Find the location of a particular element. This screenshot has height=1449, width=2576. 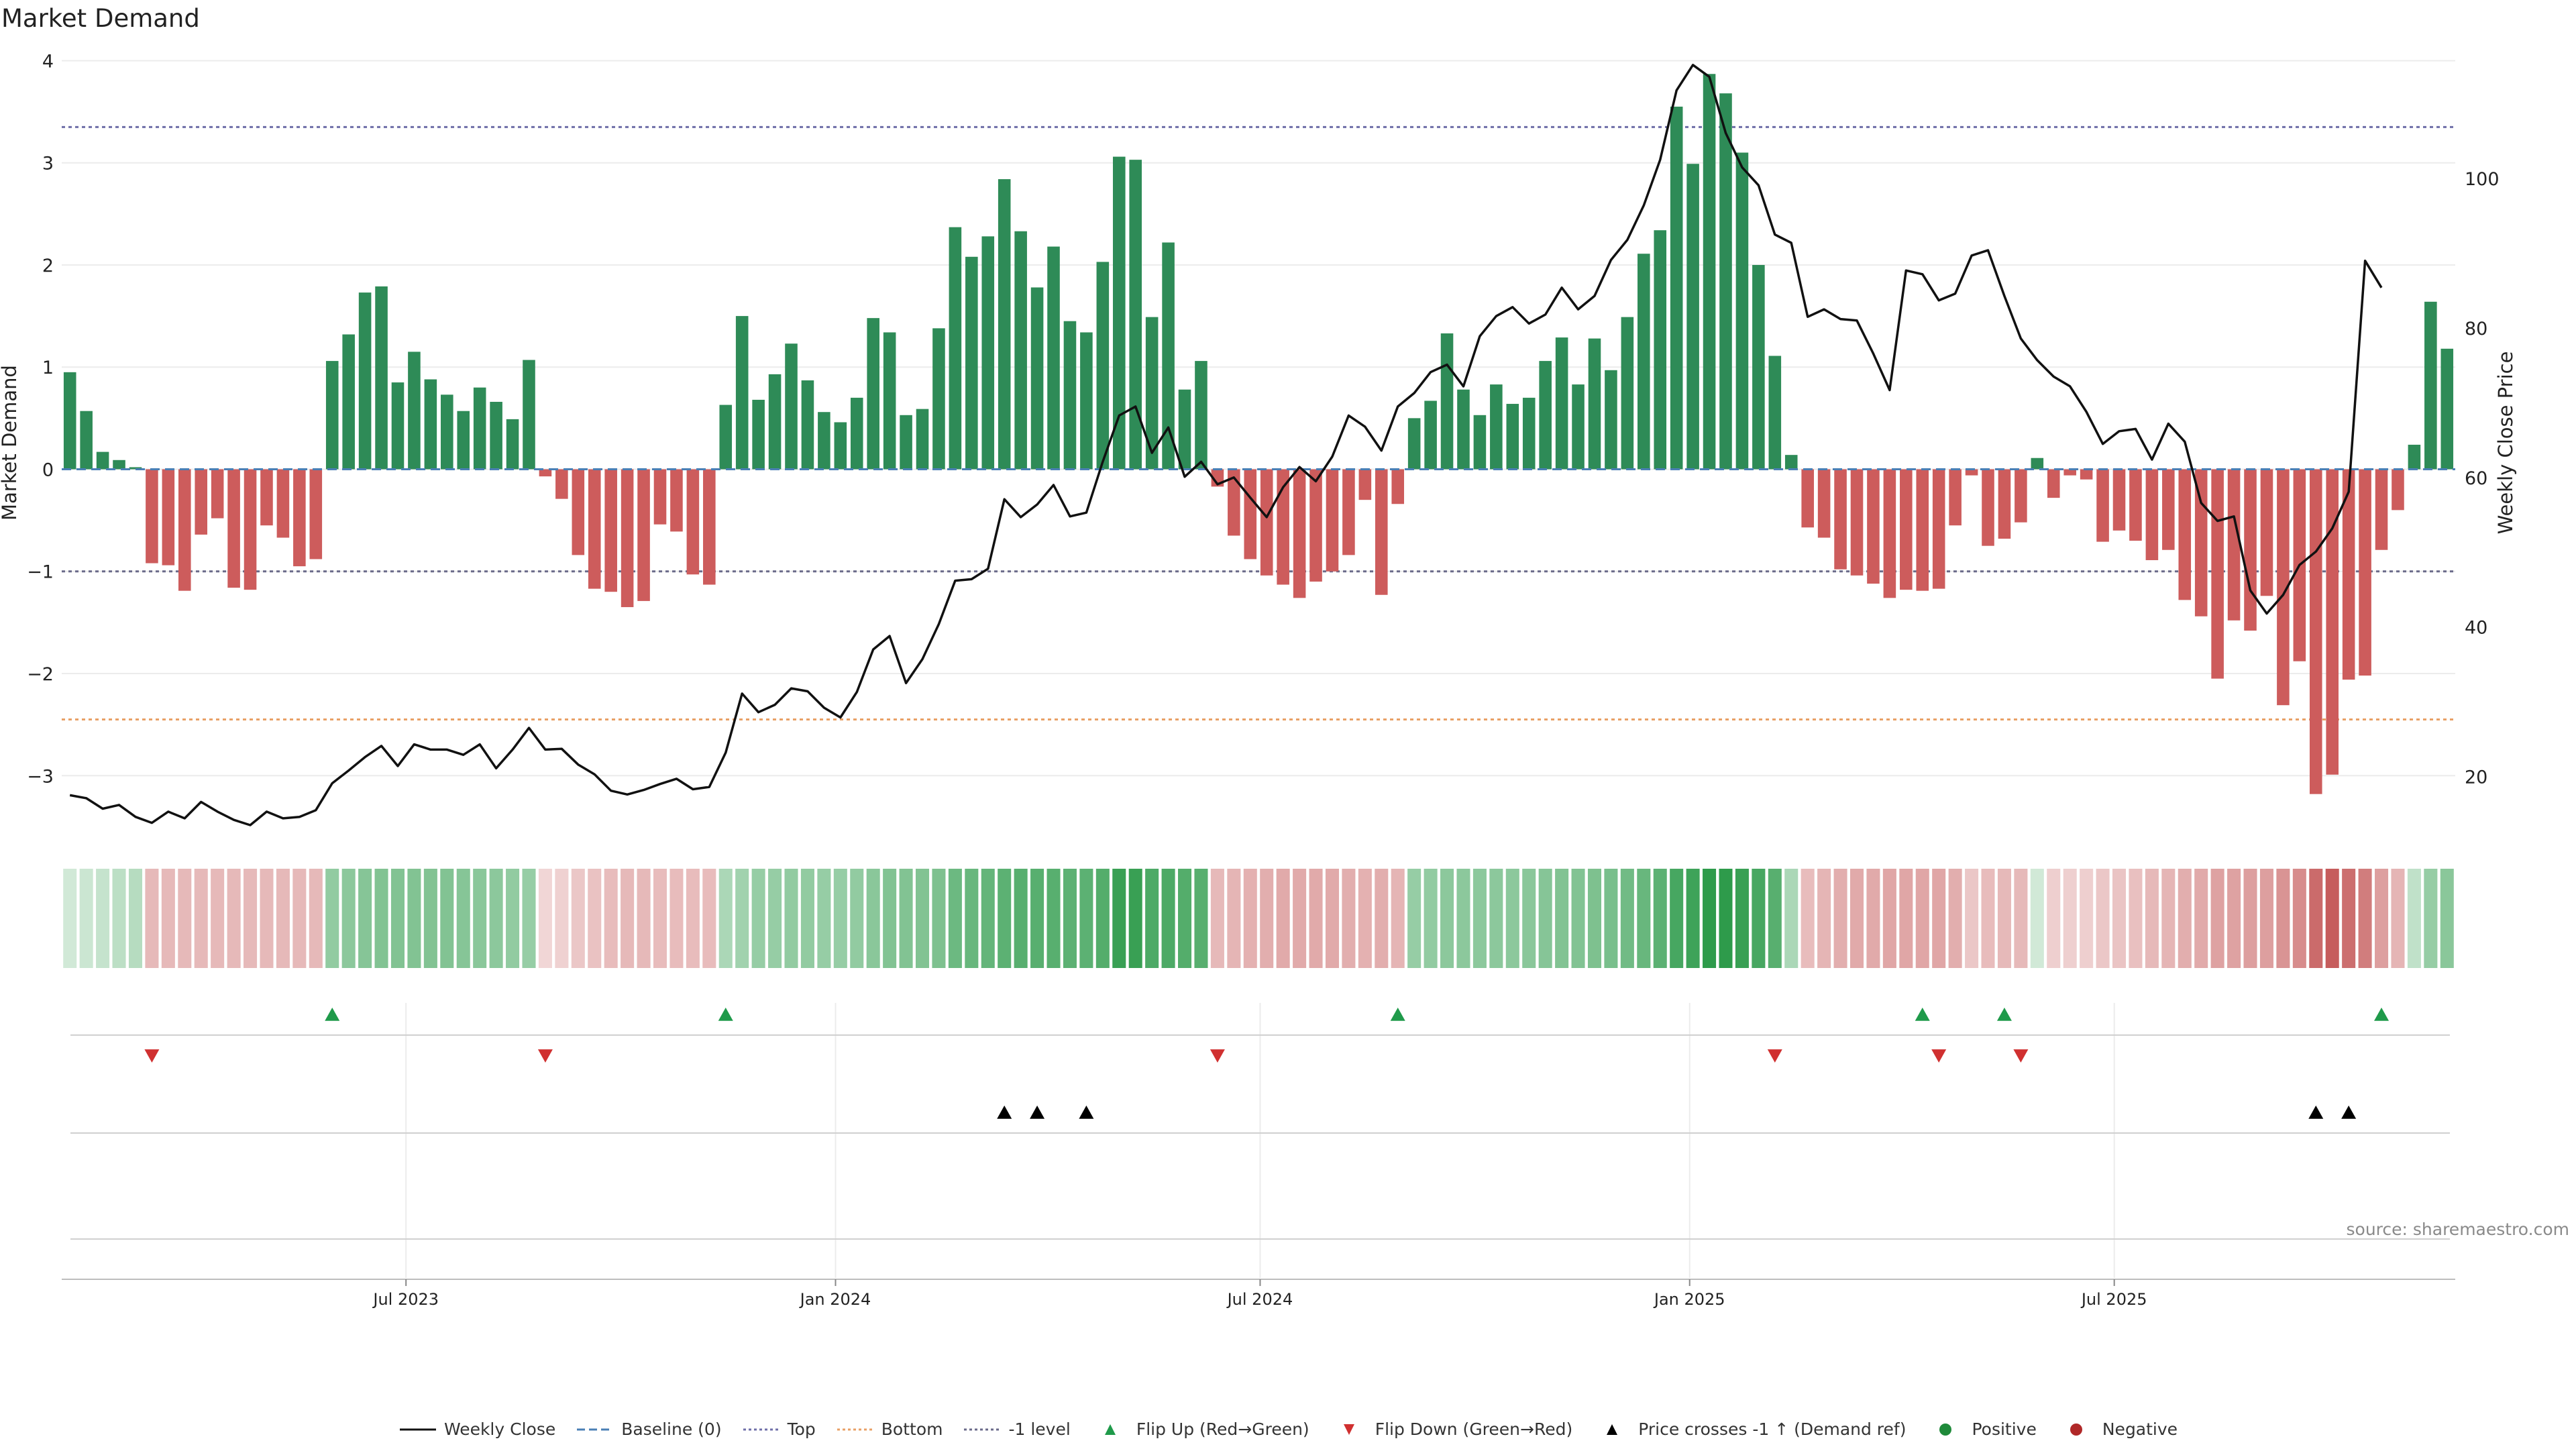

flip-down-marker is located at coordinates (2021, 1056).